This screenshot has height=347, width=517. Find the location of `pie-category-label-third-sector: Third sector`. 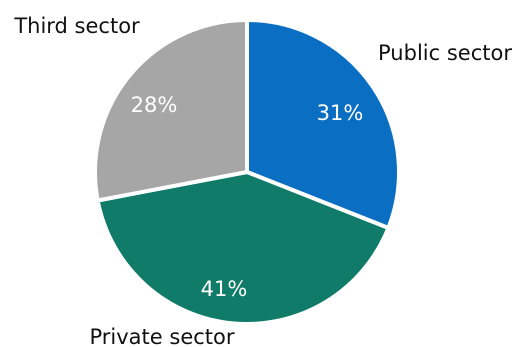

pie-category-label-third-sector: Third sector is located at coordinates (76, 26).